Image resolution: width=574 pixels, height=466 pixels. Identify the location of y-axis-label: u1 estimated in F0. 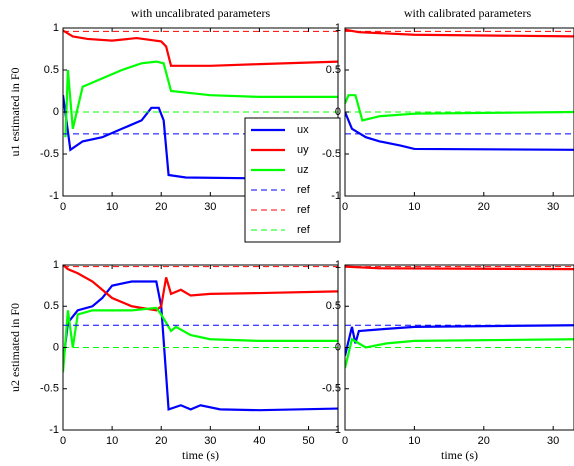
(15, 112).